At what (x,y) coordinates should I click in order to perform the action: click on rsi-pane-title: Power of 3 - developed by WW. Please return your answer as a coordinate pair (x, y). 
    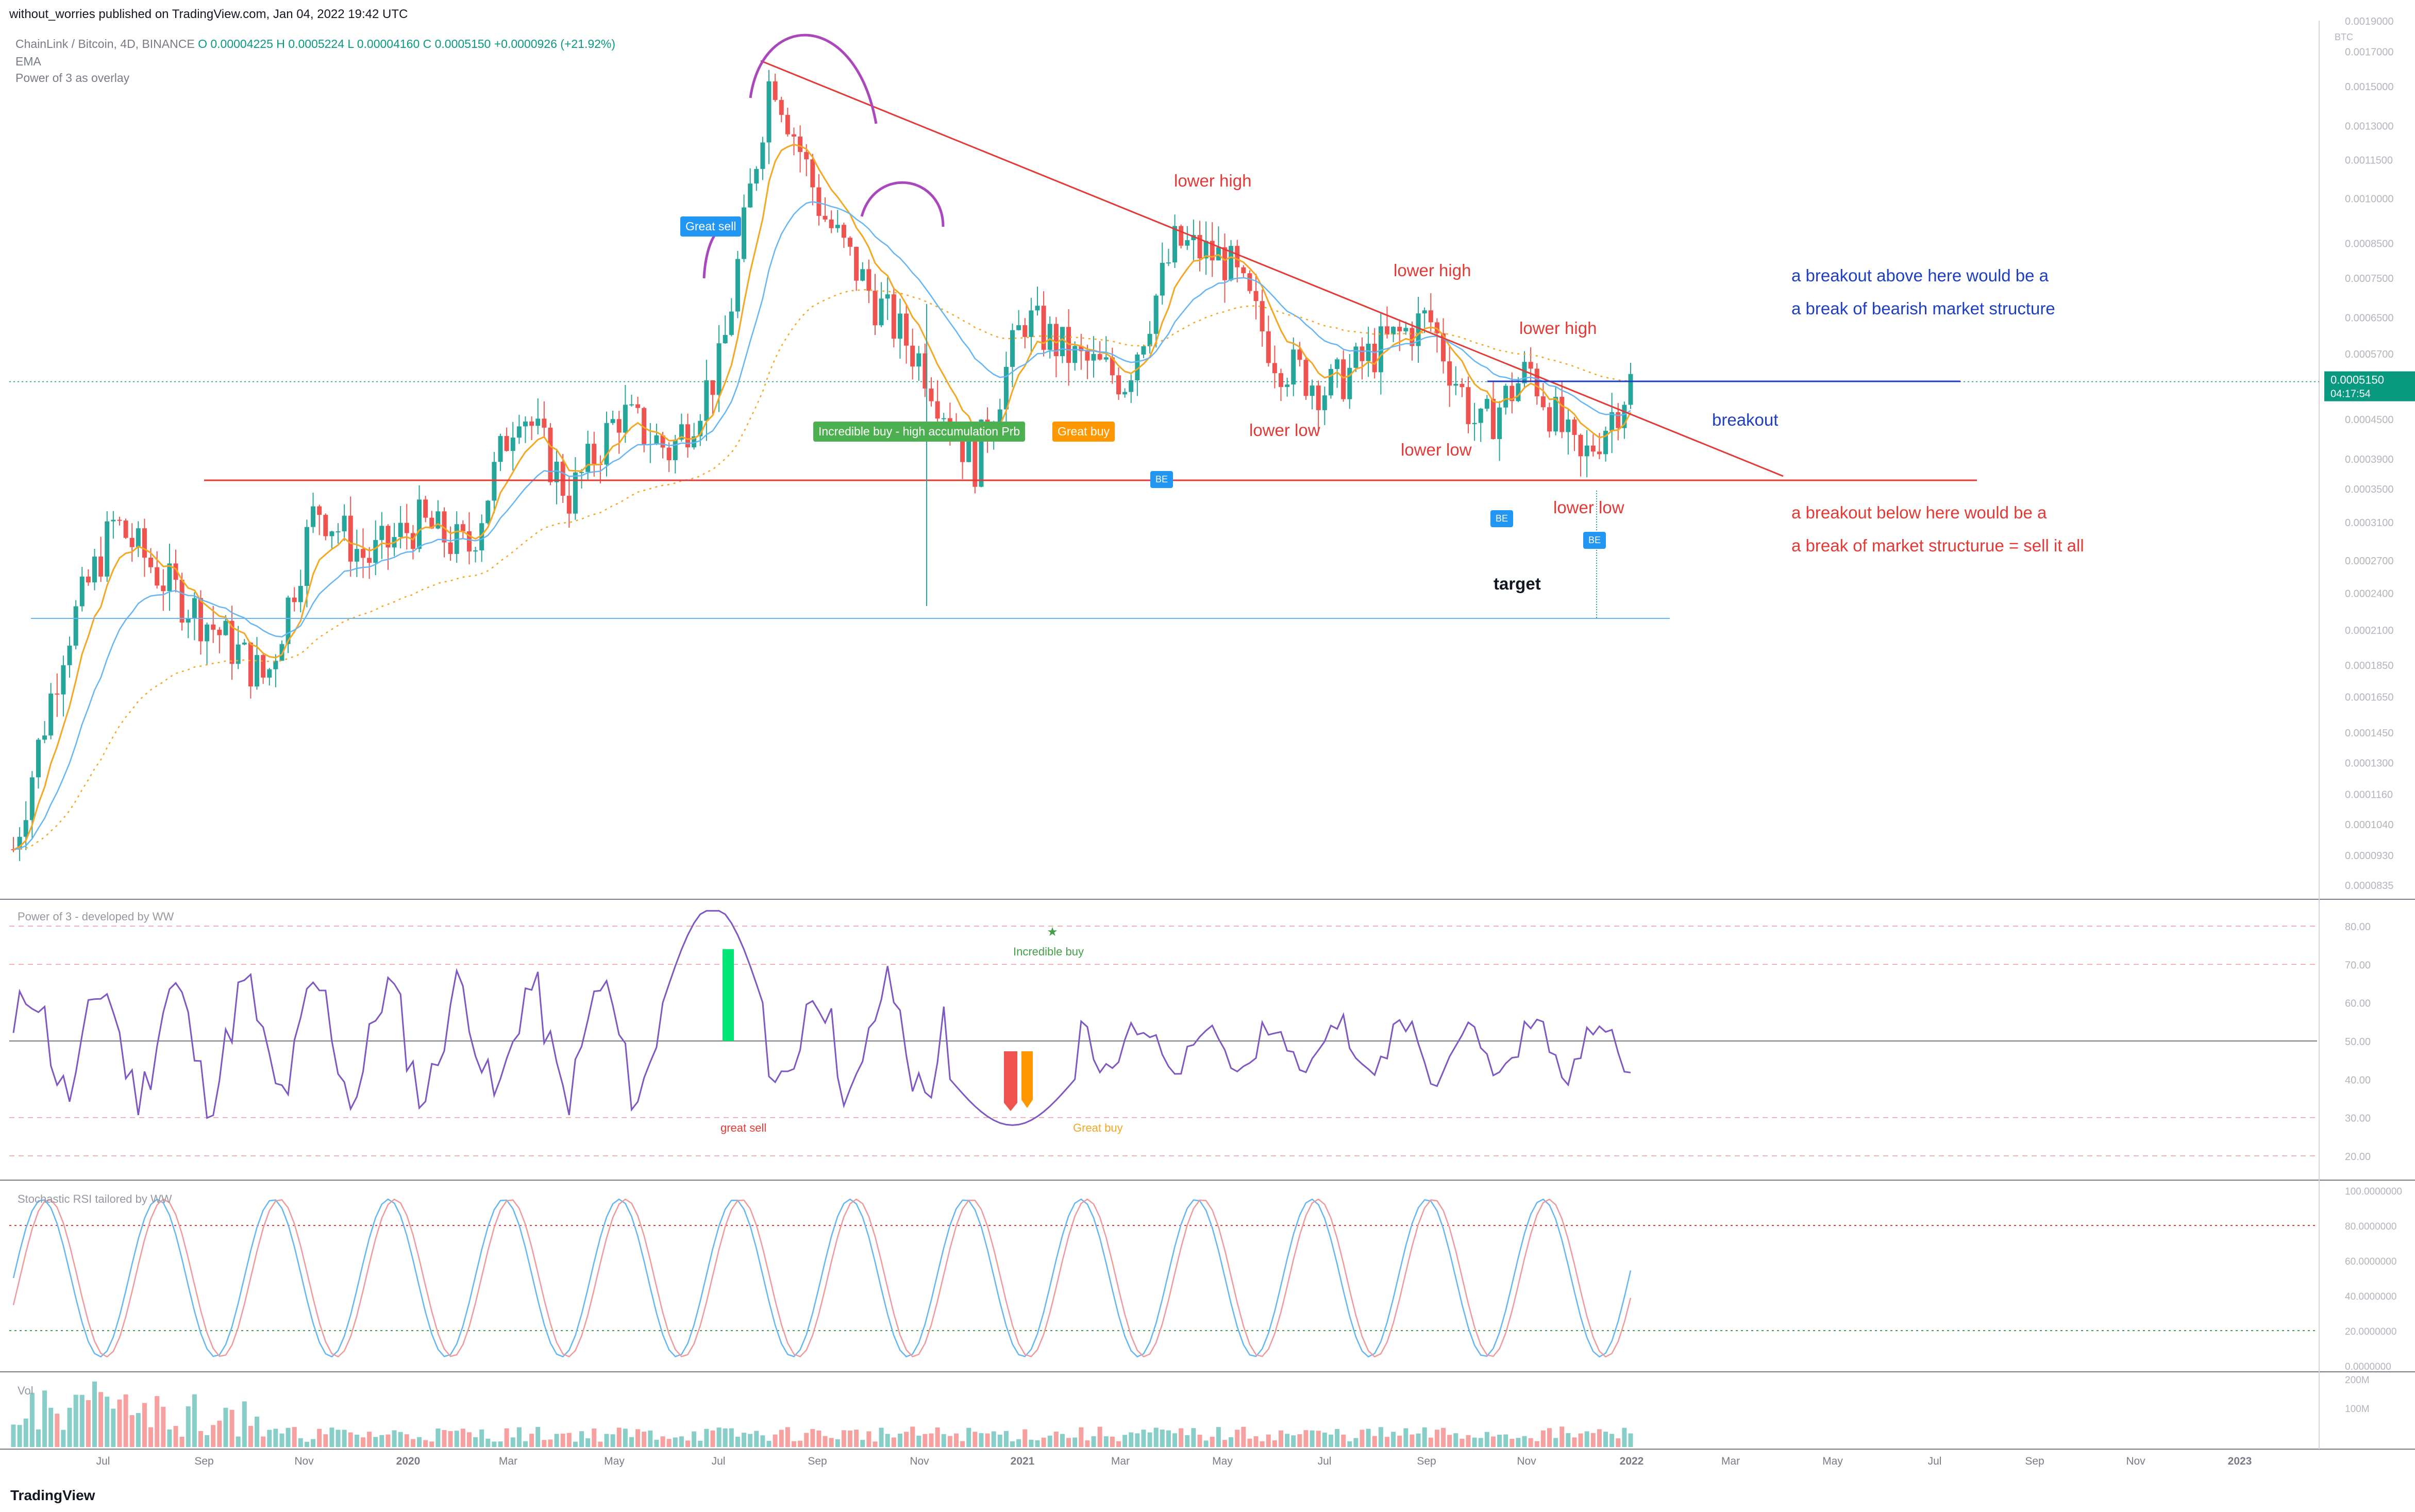
    Looking at the image, I should click on (96, 917).